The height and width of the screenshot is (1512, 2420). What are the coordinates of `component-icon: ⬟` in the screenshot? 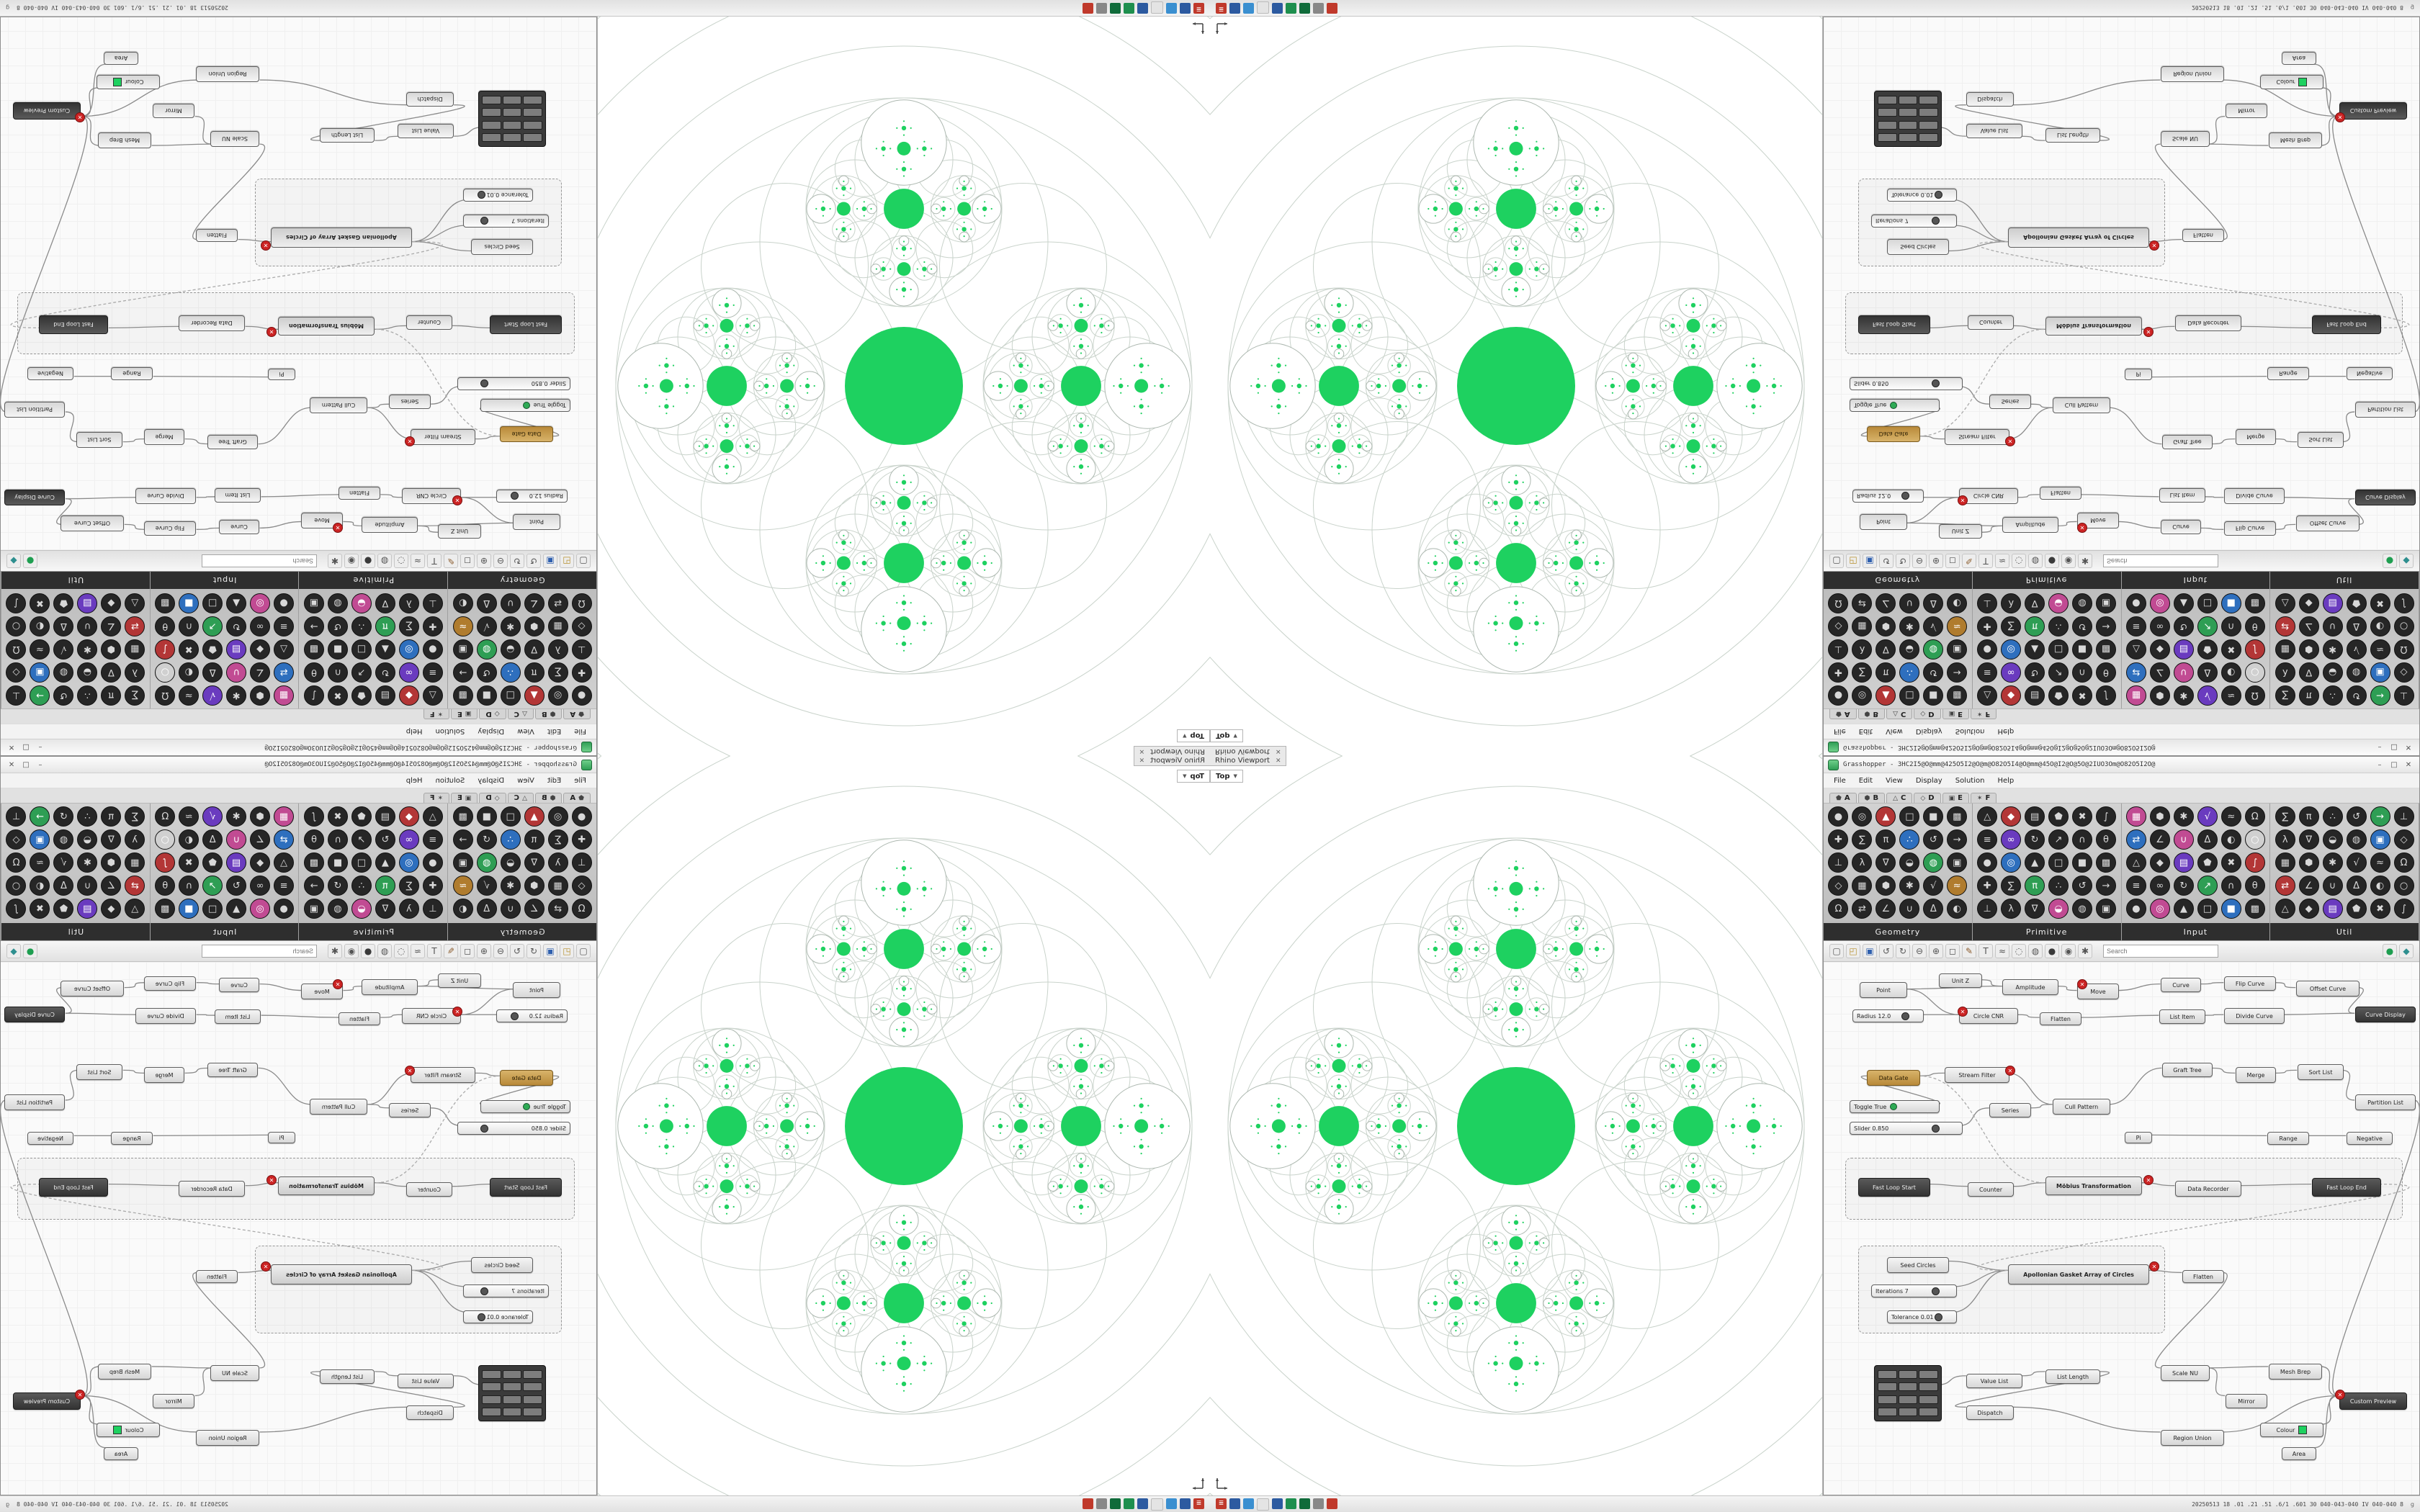 It's located at (2058, 816).